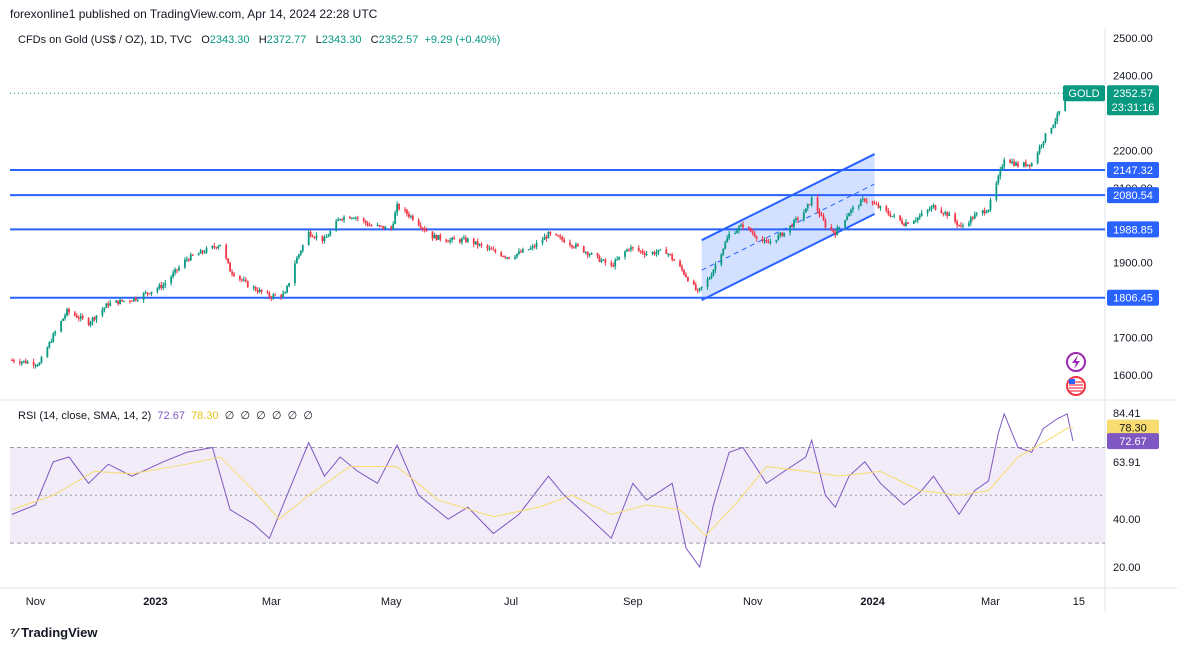 Image resolution: width=1177 pixels, height=650 pixels. I want to click on rsi-ma-tag-label: 78.30, so click(1133, 429).